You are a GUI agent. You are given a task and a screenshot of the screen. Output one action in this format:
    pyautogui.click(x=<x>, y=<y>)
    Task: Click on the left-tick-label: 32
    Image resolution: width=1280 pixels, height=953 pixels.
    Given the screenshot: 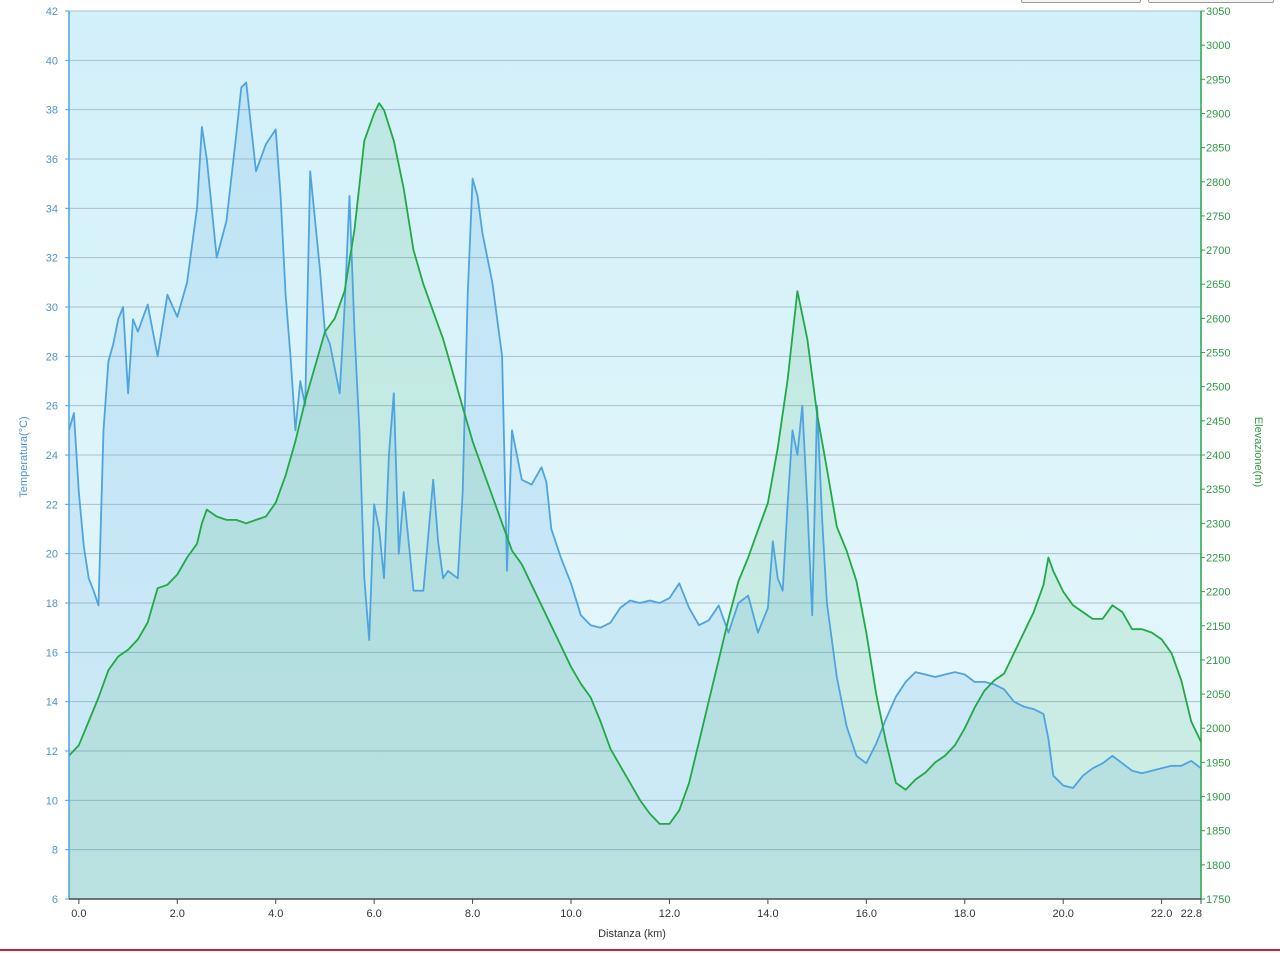 What is the action you would take?
    pyautogui.click(x=52, y=259)
    